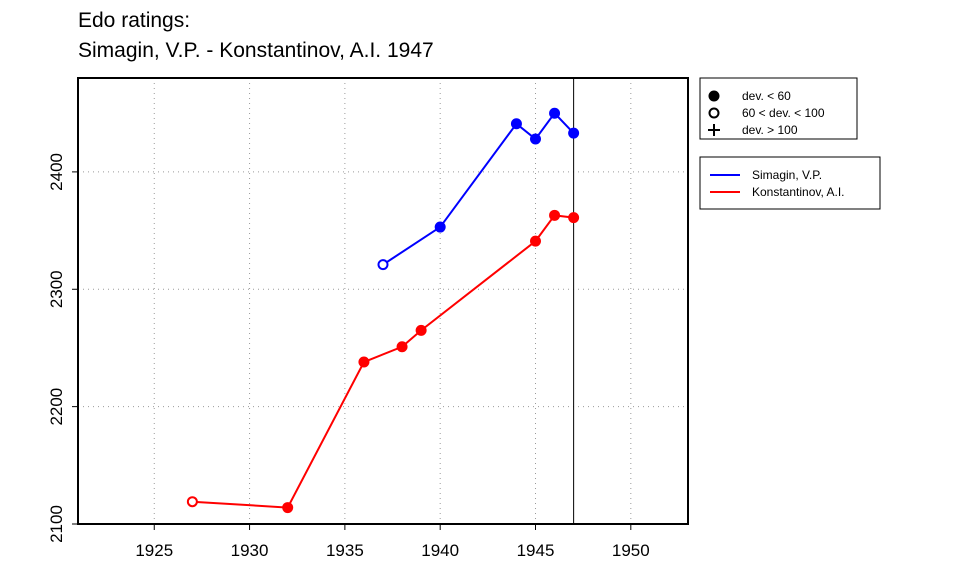 The image size is (960, 576). What do you see at coordinates (56, 172) in the screenshot?
I see `y-tick-label: 2400` at bounding box center [56, 172].